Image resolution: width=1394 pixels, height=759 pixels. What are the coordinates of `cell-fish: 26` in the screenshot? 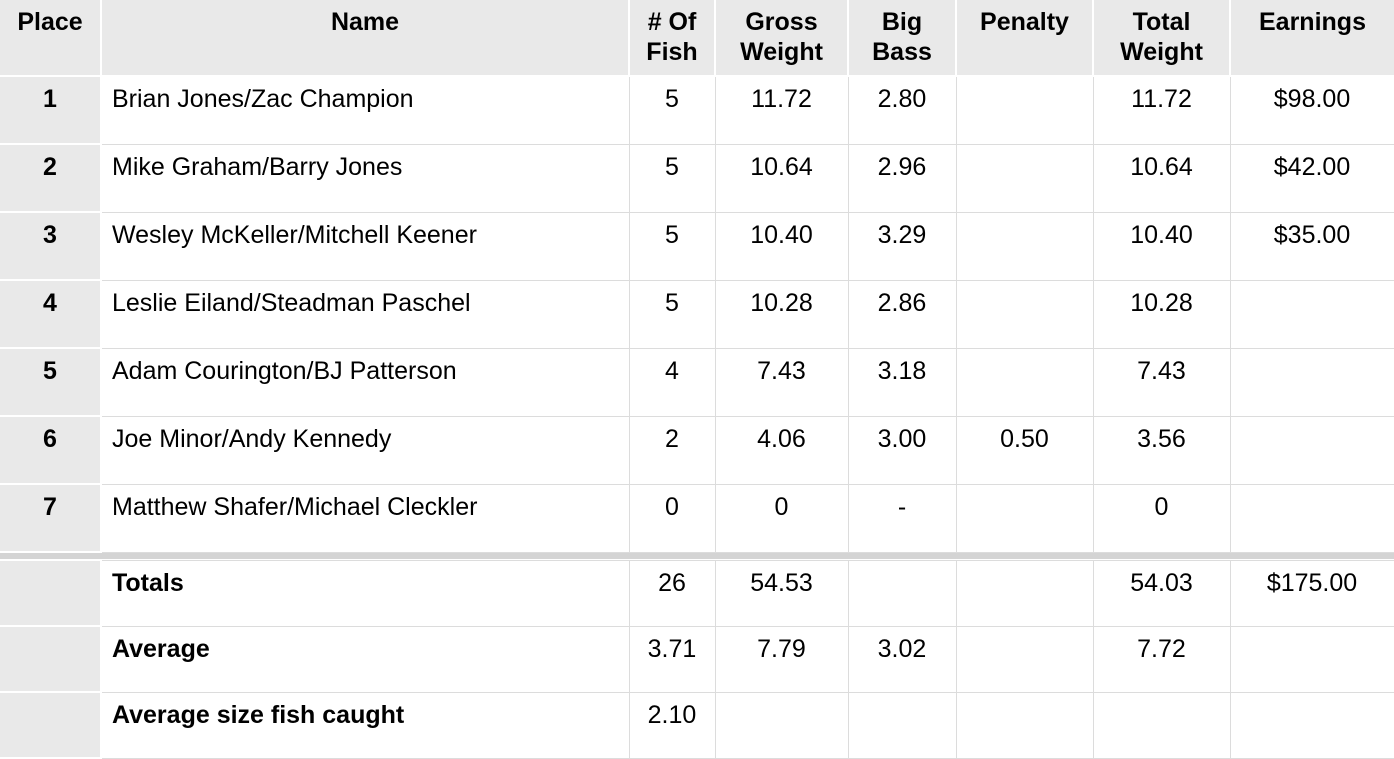 It's located at (672, 593).